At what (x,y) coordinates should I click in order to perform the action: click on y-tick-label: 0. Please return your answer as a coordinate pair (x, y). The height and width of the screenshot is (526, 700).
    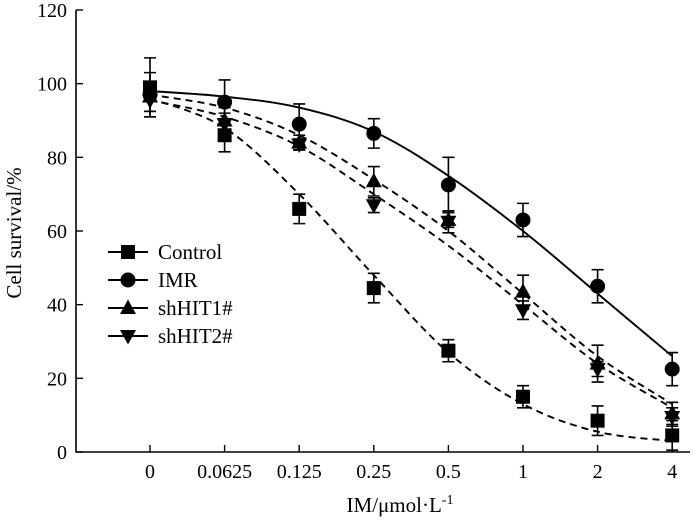
    Looking at the image, I should click on (62, 453).